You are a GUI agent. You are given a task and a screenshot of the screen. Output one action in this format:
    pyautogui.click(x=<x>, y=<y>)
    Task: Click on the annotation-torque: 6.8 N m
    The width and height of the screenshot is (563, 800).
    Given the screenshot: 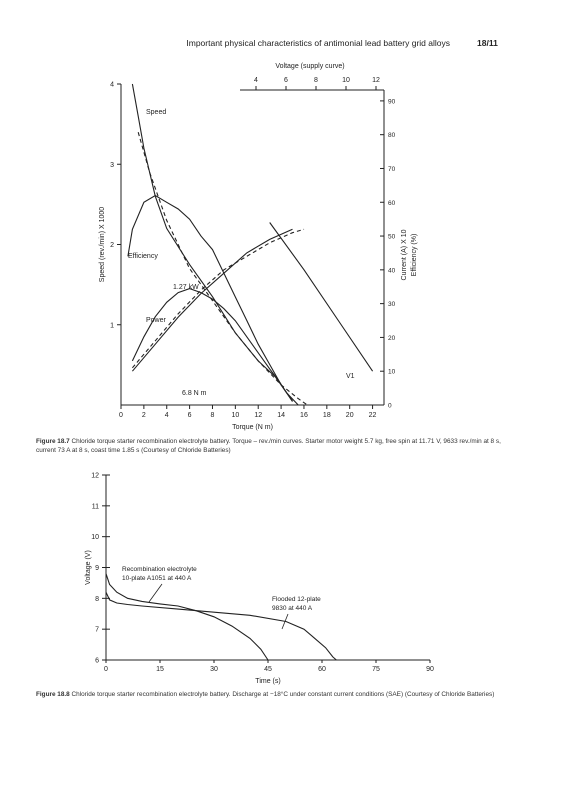 What is the action you would take?
    pyautogui.click(x=194, y=393)
    